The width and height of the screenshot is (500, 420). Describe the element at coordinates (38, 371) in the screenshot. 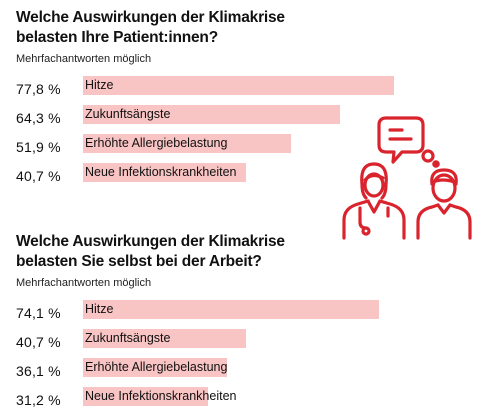

I see `data-label: 36,1 %` at that location.